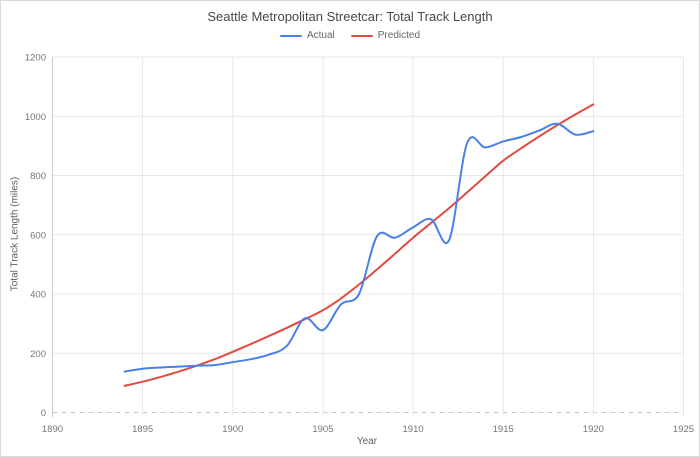 The height and width of the screenshot is (457, 700). What do you see at coordinates (43, 413) in the screenshot?
I see `y-tick-label-0: 0` at bounding box center [43, 413].